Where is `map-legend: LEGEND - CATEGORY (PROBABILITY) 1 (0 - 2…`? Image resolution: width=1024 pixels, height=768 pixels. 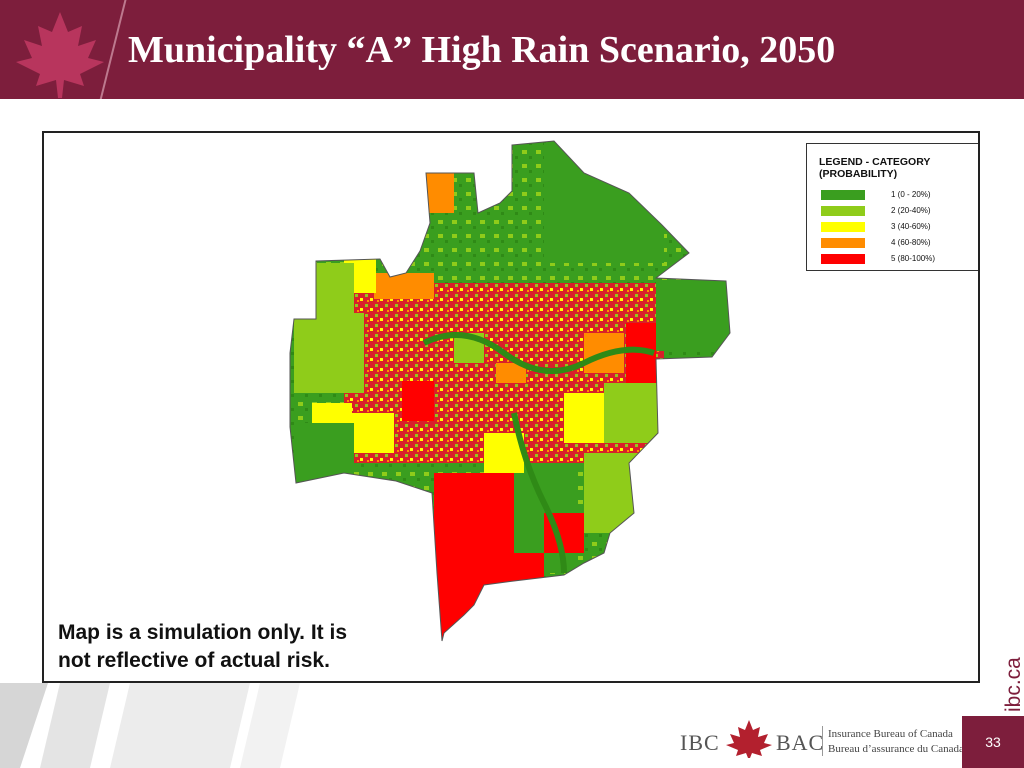
map-legend: LEGEND - CATEGORY (PROBABILITY) 1 (0 - 2… is located at coordinates (892, 207).